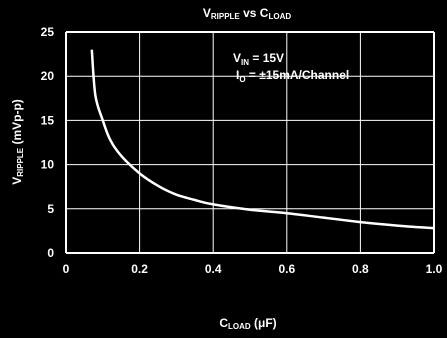  What do you see at coordinates (258, 59) in the screenshot?
I see `annotation-vin: VIN = 15V` at bounding box center [258, 59].